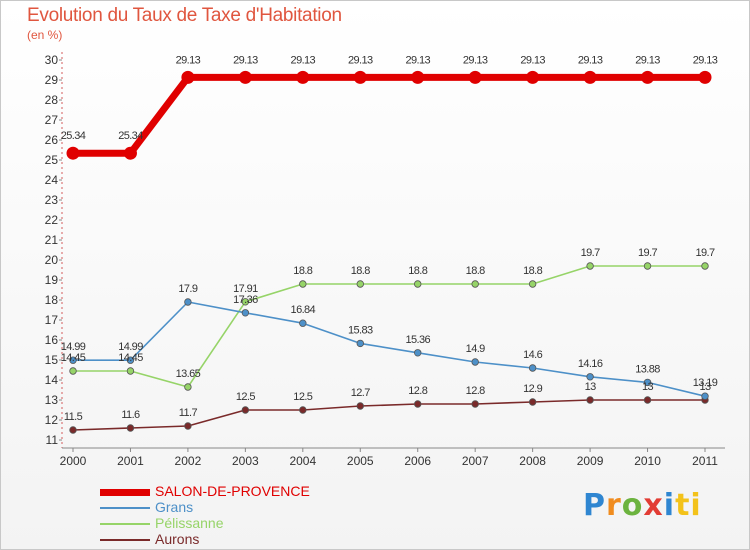  I want to click on legend-label: Grans, so click(174, 507).